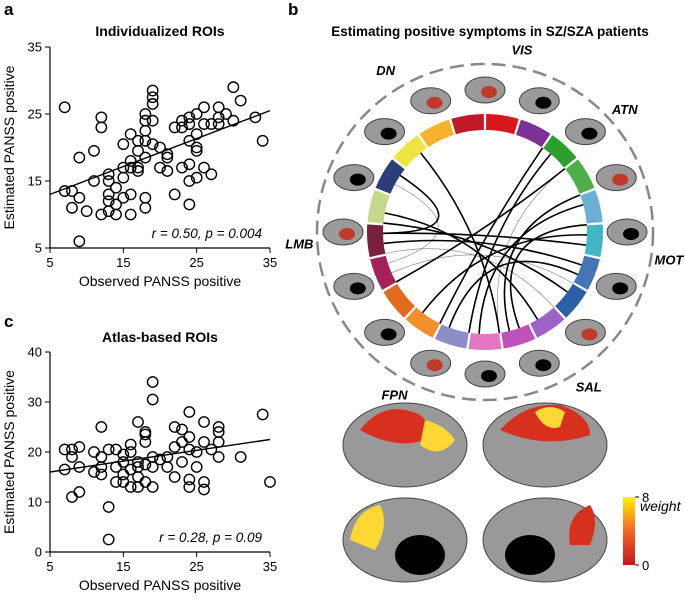 Image resolution: width=685 pixels, height=607 pixels. Describe the element at coordinates (299, 244) in the screenshot. I see `network-label: LMB` at that location.